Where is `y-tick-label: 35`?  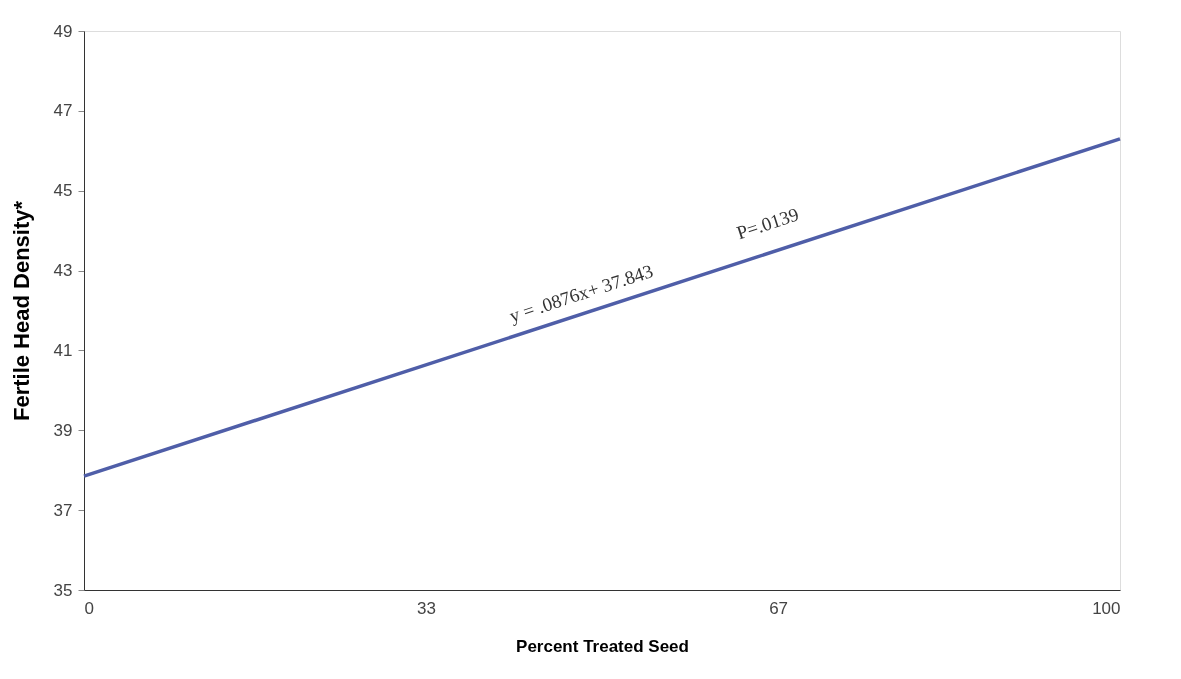
y-tick-label: 35 is located at coordinates (63, 590).